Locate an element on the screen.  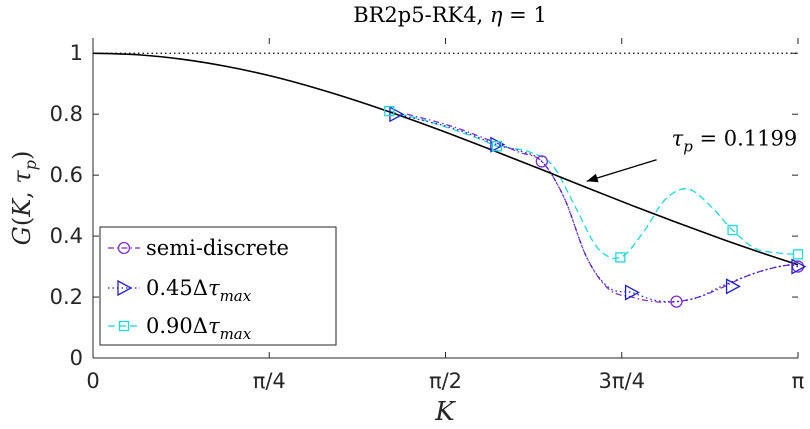
legend-090-tau: τ is located at coordinates (214, 326).